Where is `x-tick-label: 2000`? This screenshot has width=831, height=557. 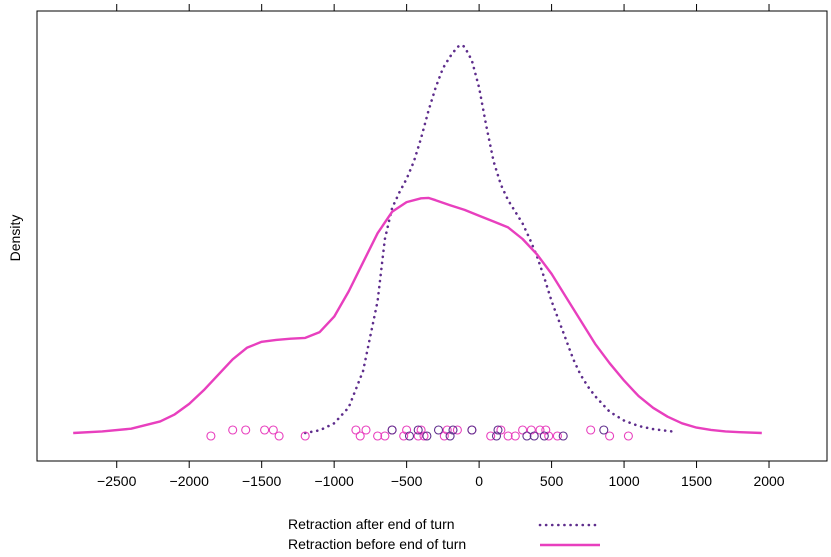
x-tick-label: 2000 is located at coordinates (768, 481).